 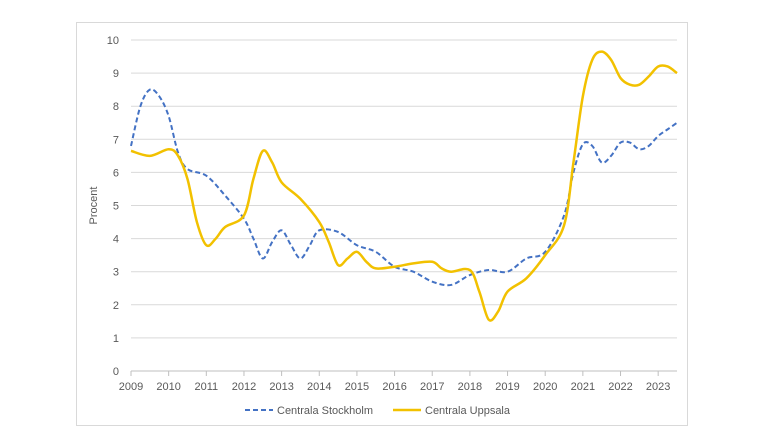 I want to click on x-tick-label: 2011, so click(x=206, y=387).